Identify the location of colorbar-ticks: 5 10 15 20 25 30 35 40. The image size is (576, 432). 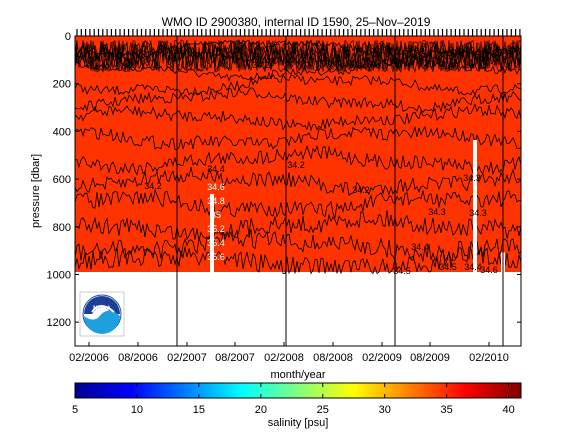
(293, 399).